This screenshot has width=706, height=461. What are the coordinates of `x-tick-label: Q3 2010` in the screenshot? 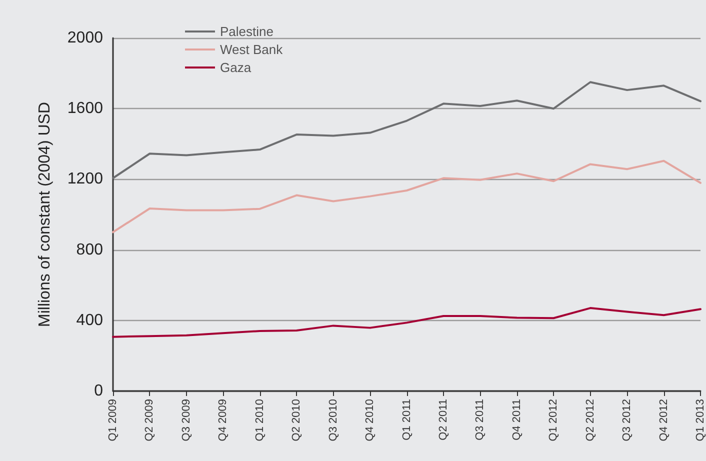 It's located at (333, 420).